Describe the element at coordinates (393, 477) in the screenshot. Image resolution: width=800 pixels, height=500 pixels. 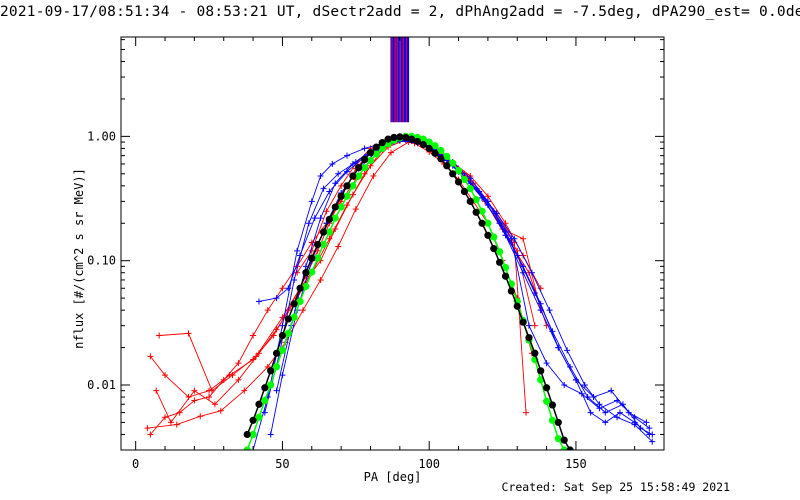
I see `x-axis-label: PA [deg]` at that location.